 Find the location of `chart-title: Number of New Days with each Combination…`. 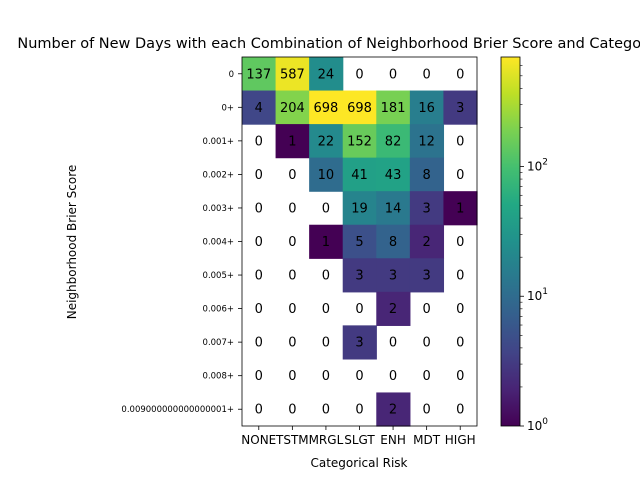

chart-title: Number of New Days with each Combination… is located at coordinates (328, 44).